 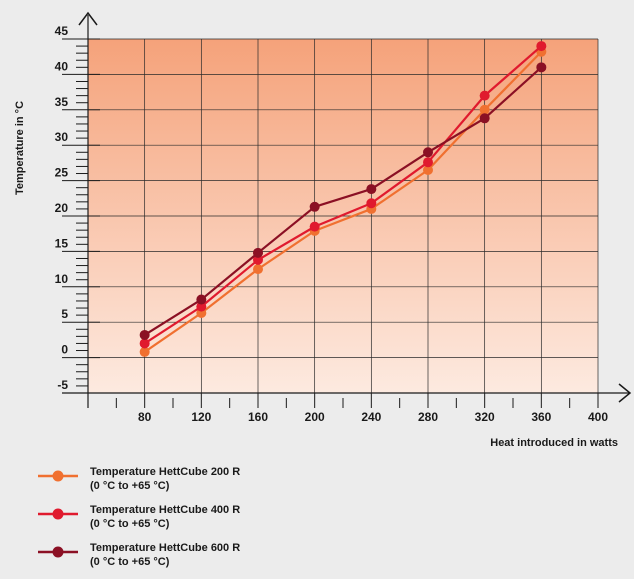 I want to click on x-tick-labels: 80 120 160 200 240 280 320 360 400, so click(x=373, y=417).